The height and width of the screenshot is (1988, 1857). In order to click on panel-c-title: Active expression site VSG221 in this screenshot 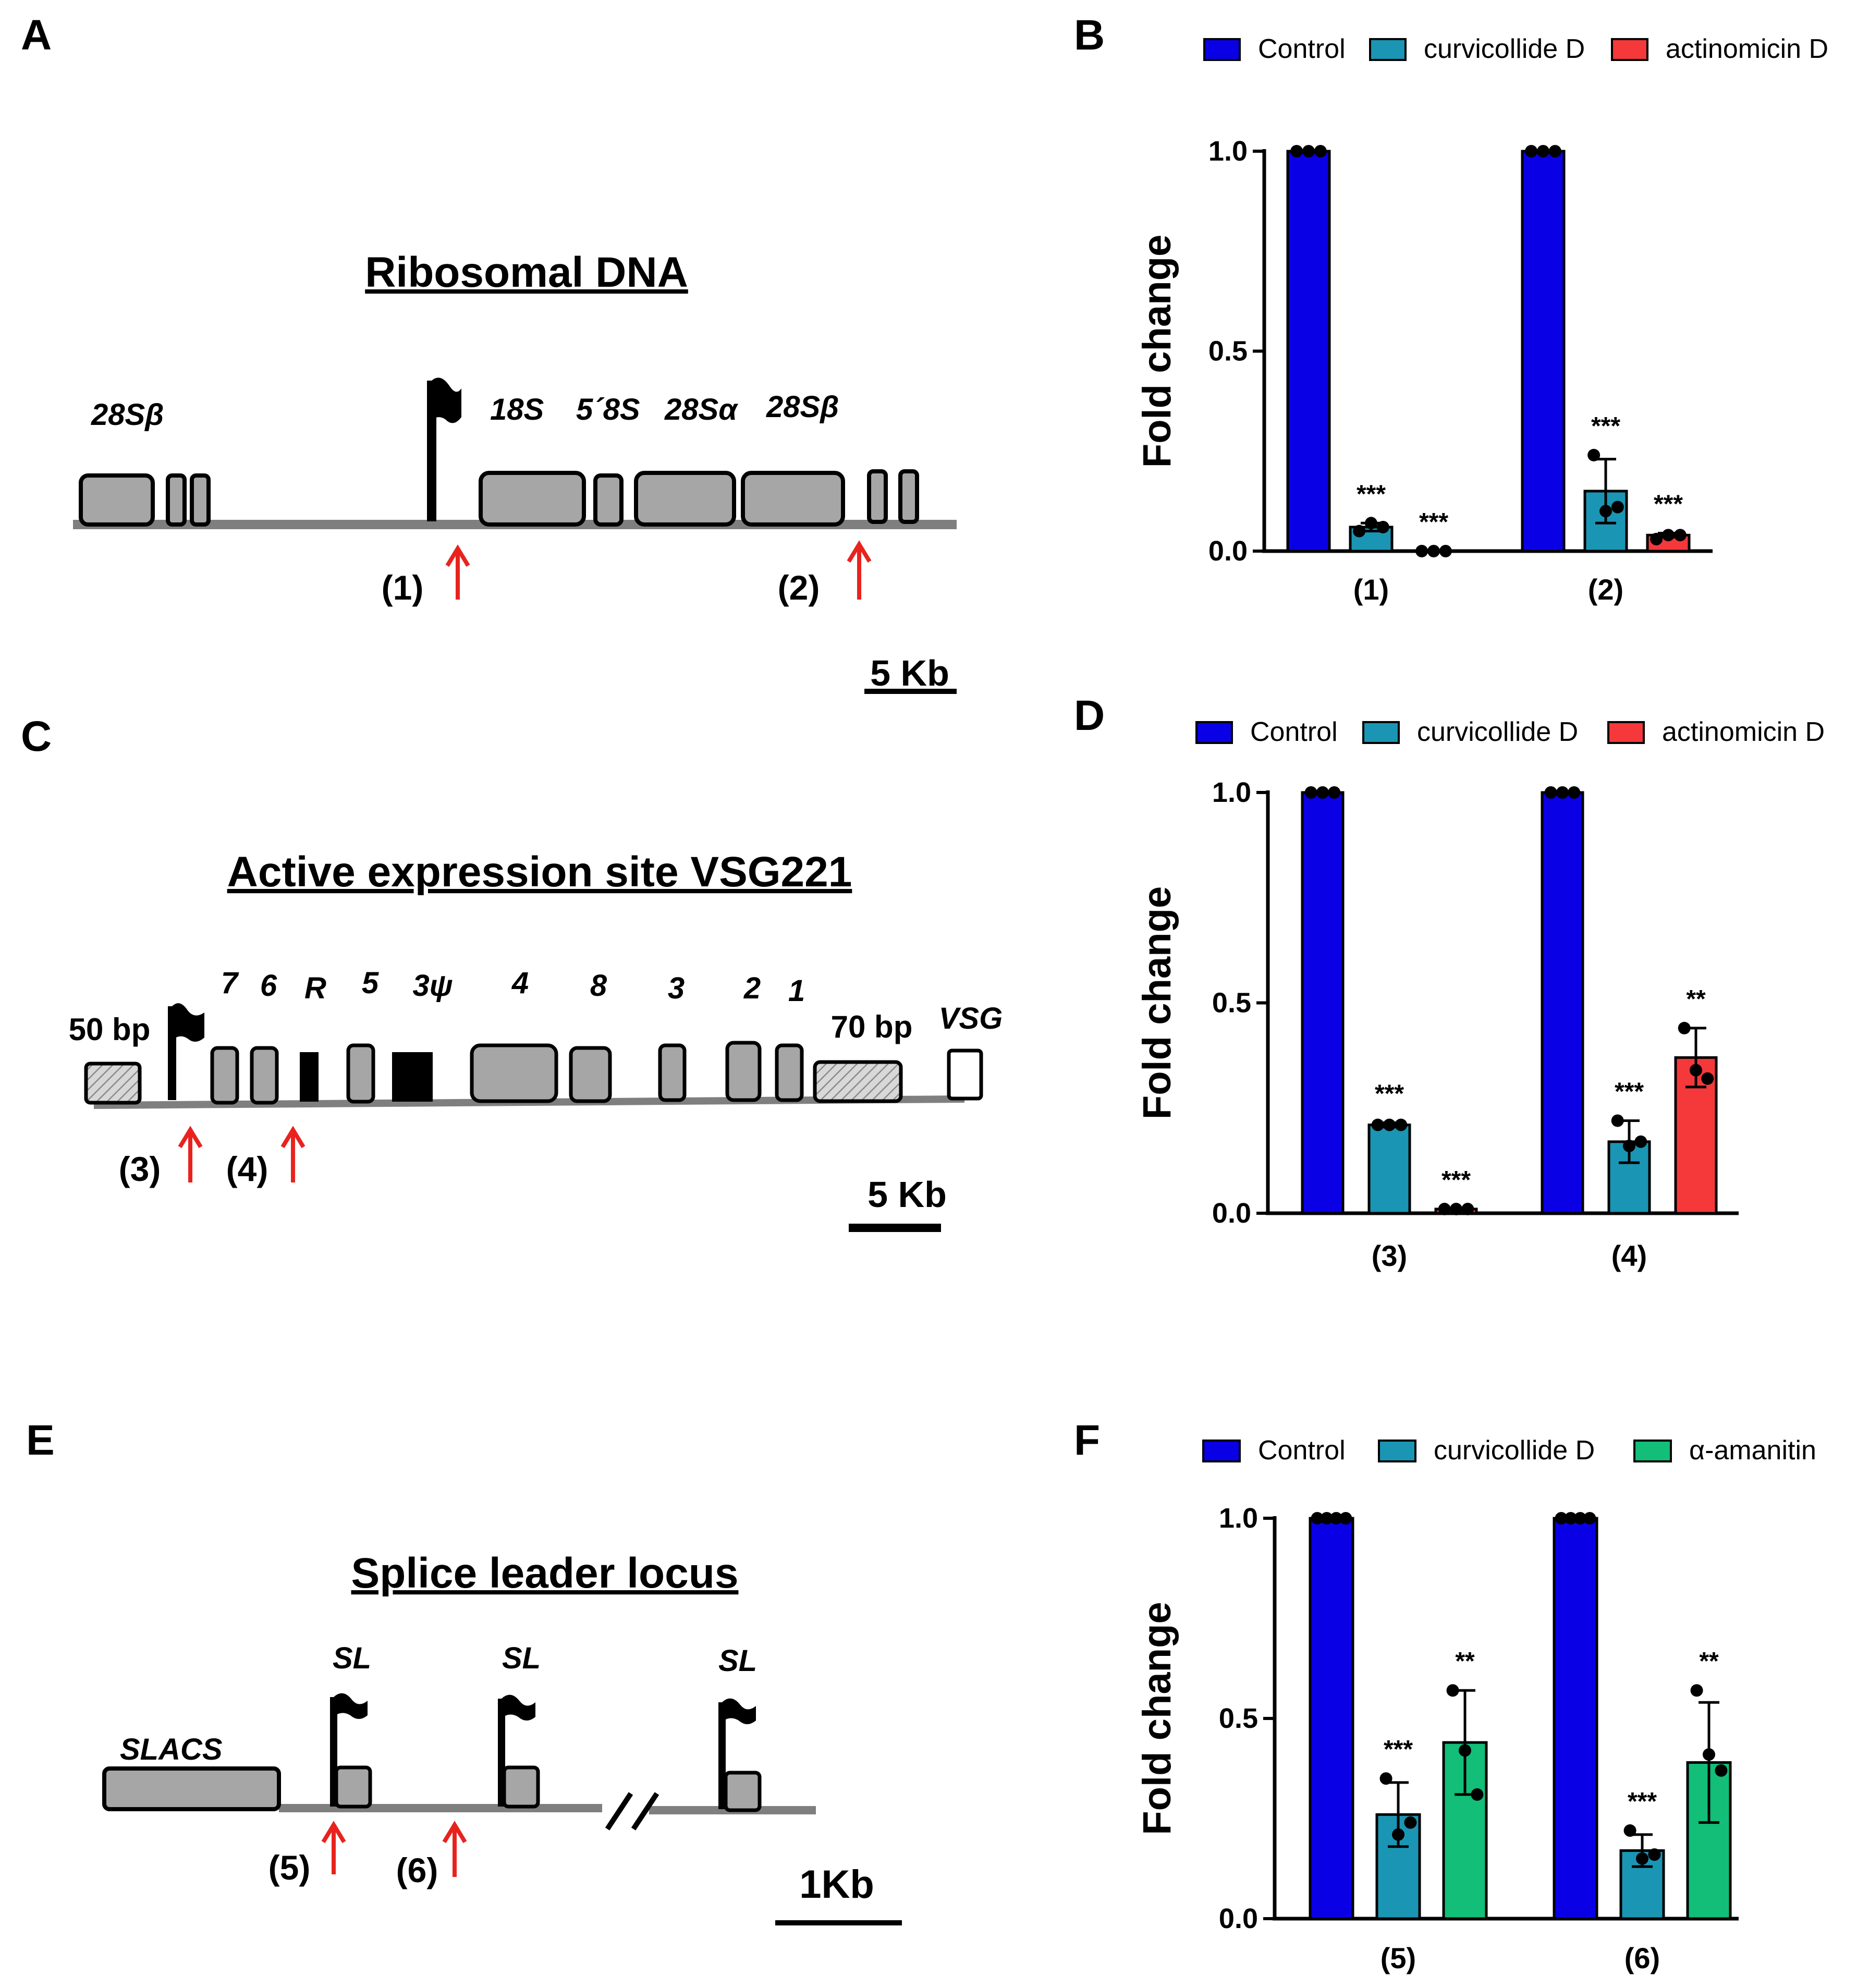, I will do `click(539, 872)`.